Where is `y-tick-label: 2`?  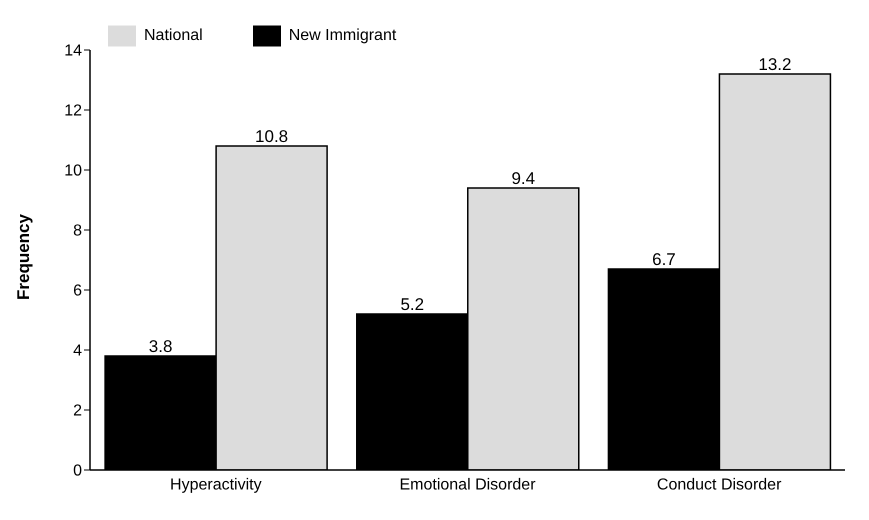
y-tick-label: 2 is located at coordinates (77, 411).